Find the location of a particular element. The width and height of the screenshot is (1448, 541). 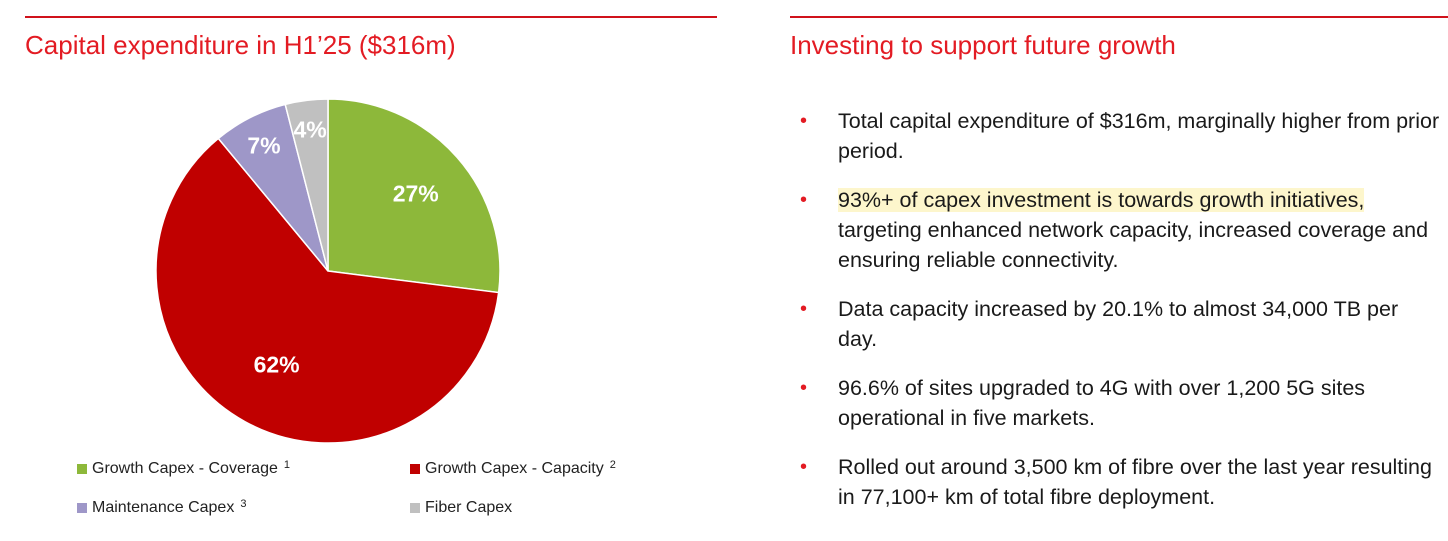

pie-slice-growth-capex-capacity is located at coordinates (327, 290).